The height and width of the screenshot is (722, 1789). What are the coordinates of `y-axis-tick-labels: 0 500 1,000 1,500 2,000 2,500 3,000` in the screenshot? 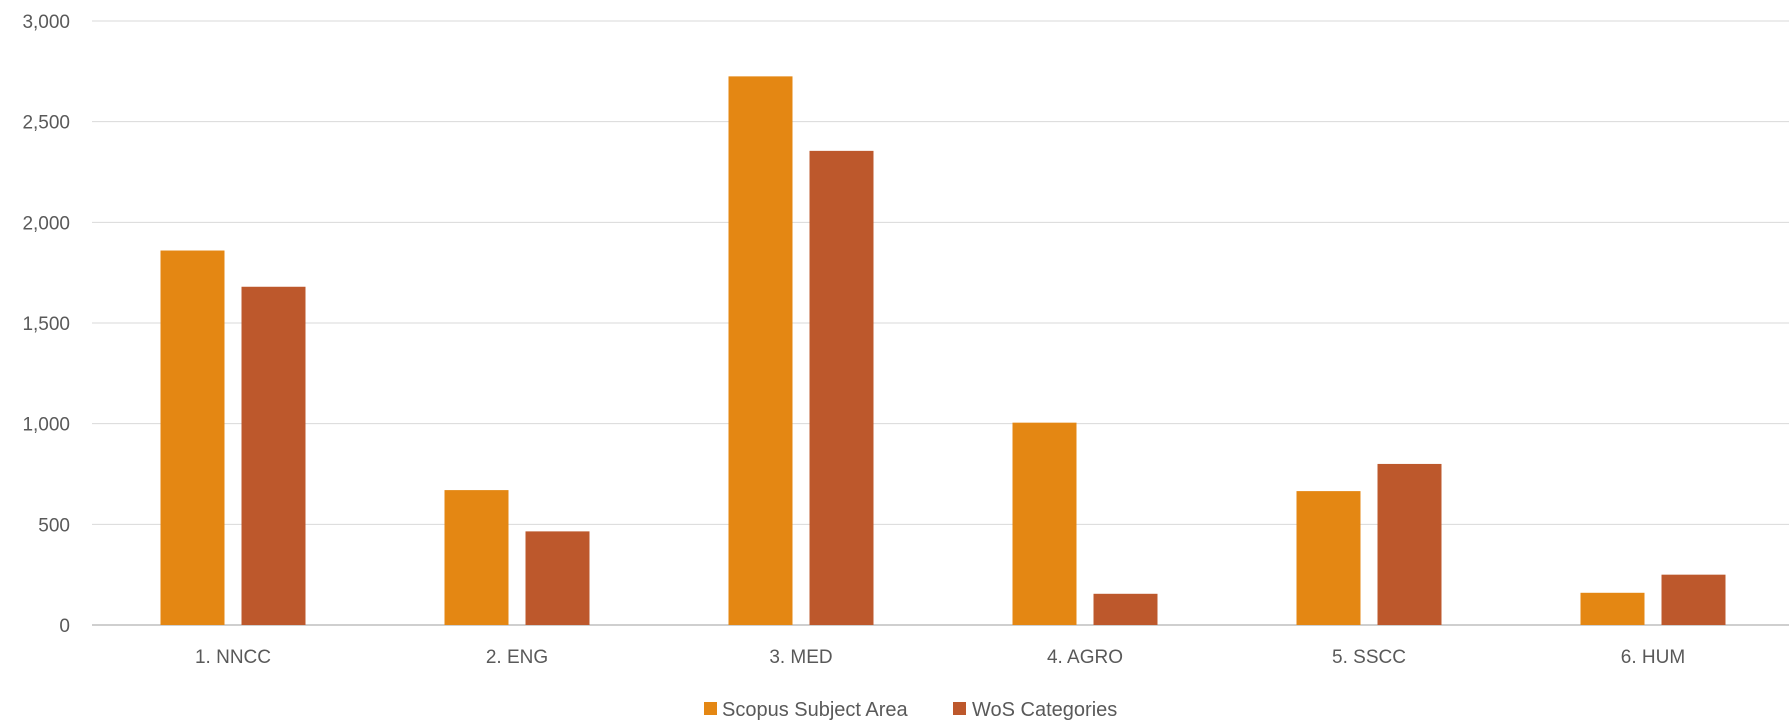 It's located at (46, 324).